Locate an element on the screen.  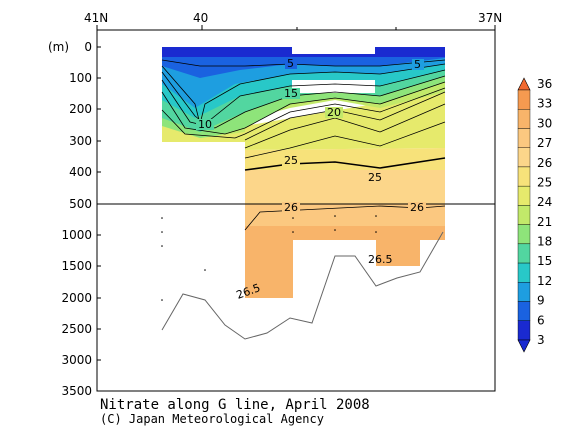
colorbar: 36 33 30 27 26 25 24 21 18 15 12 9 6 3 is located at coordinates (534, 215).